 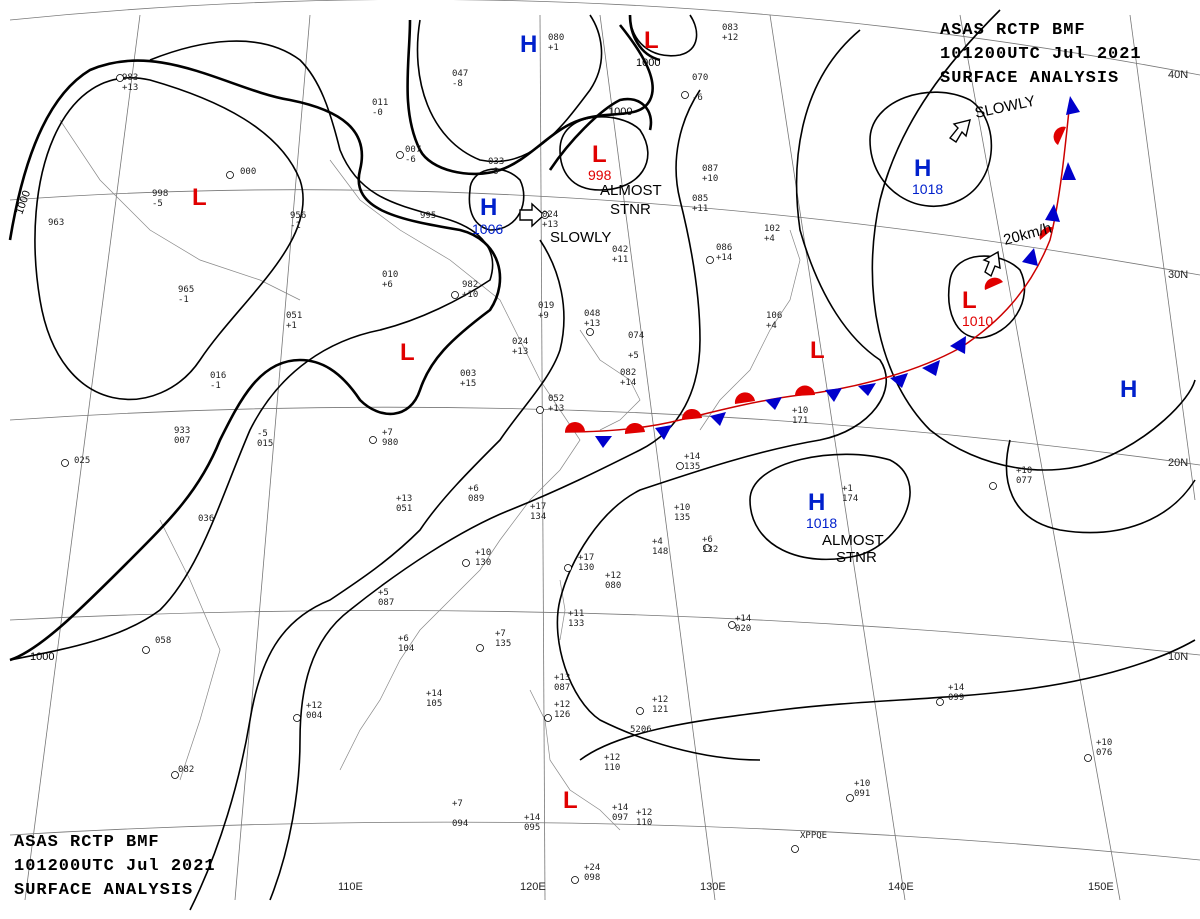 I want to click on latitude-labels: 40N 30N 20N 10N, so click(x=1178, y=366).